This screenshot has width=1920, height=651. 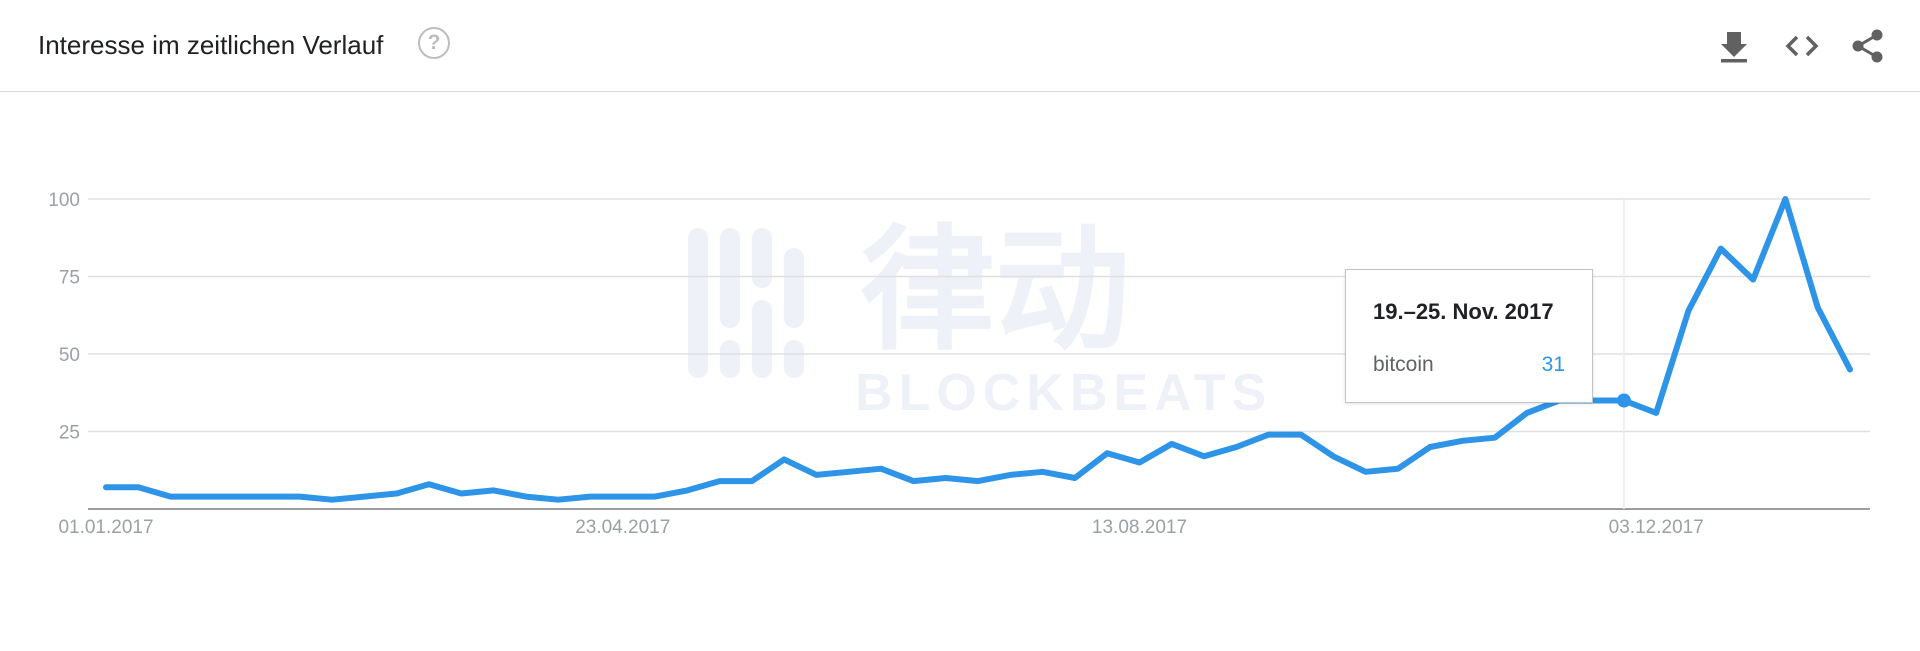 What do you see at coordinates (1403, 364) in the screenshot?
I see `tooltip-term: bitcoin` at bounding box center [1403, 364].